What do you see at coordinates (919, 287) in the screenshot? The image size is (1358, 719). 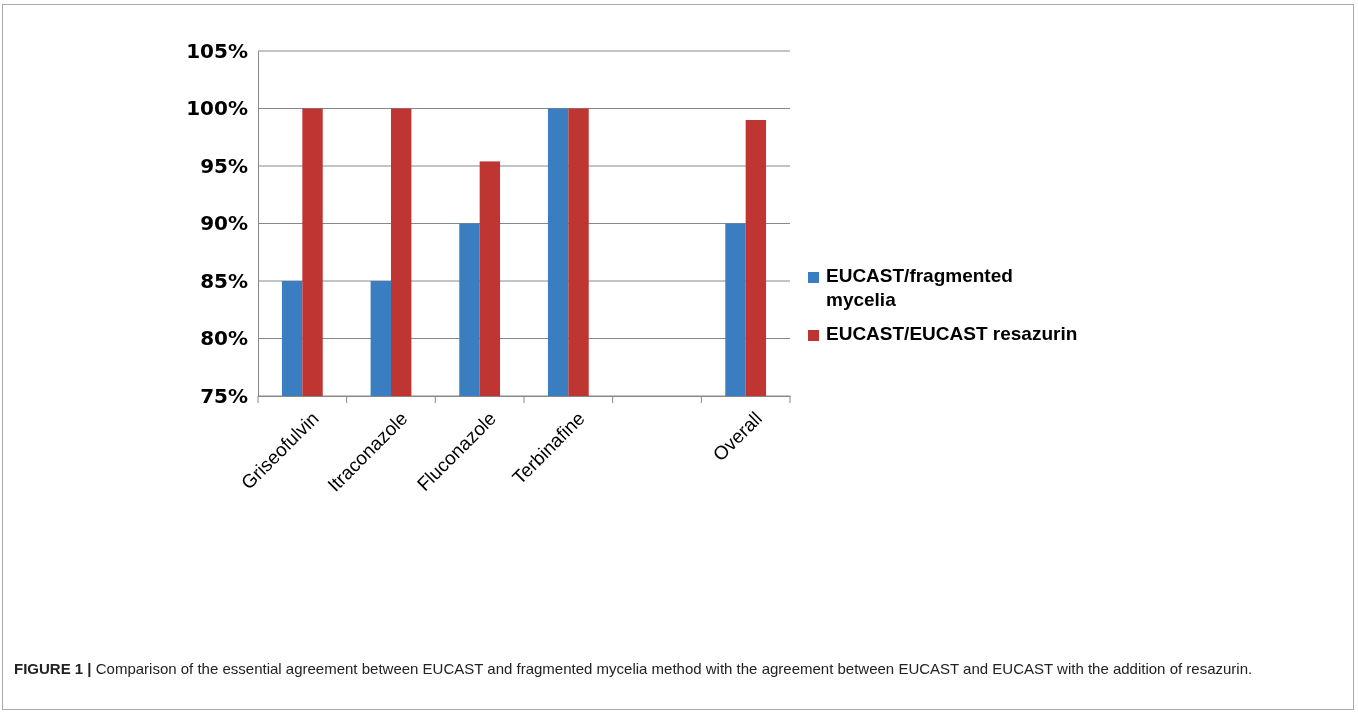 I see `legend-label: EUCAST/fragmented mycelia` at bounding box center [919, 287].